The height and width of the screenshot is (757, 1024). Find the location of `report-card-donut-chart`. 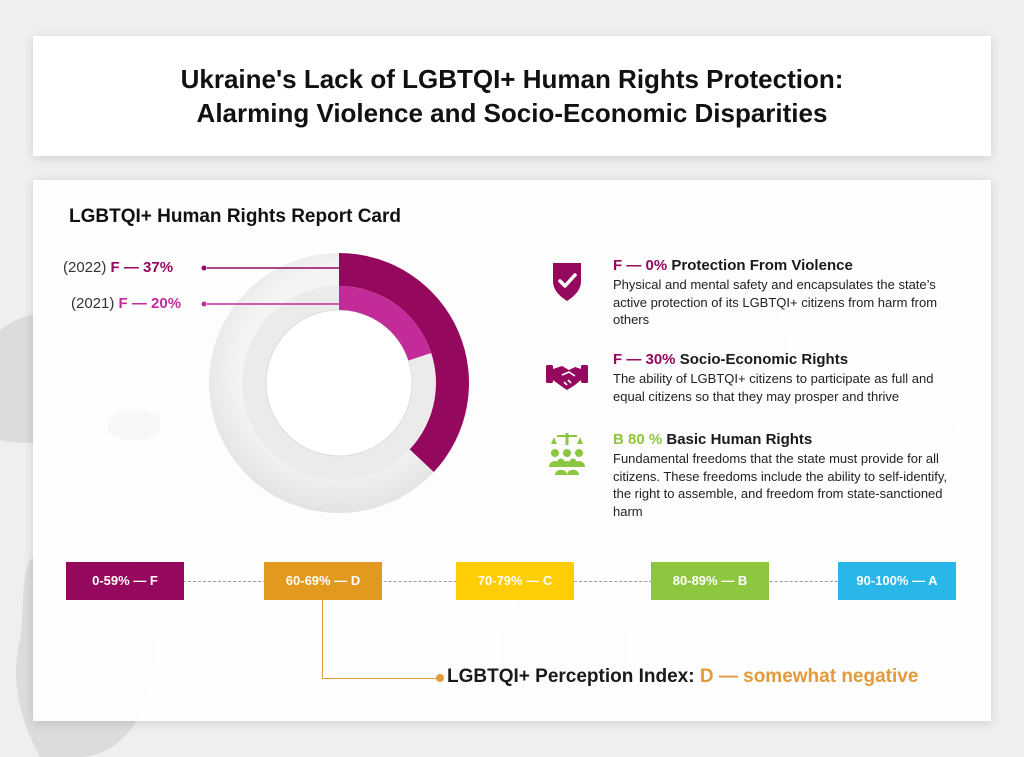

report-card-donut-chart is located at coordinates (335, 383).